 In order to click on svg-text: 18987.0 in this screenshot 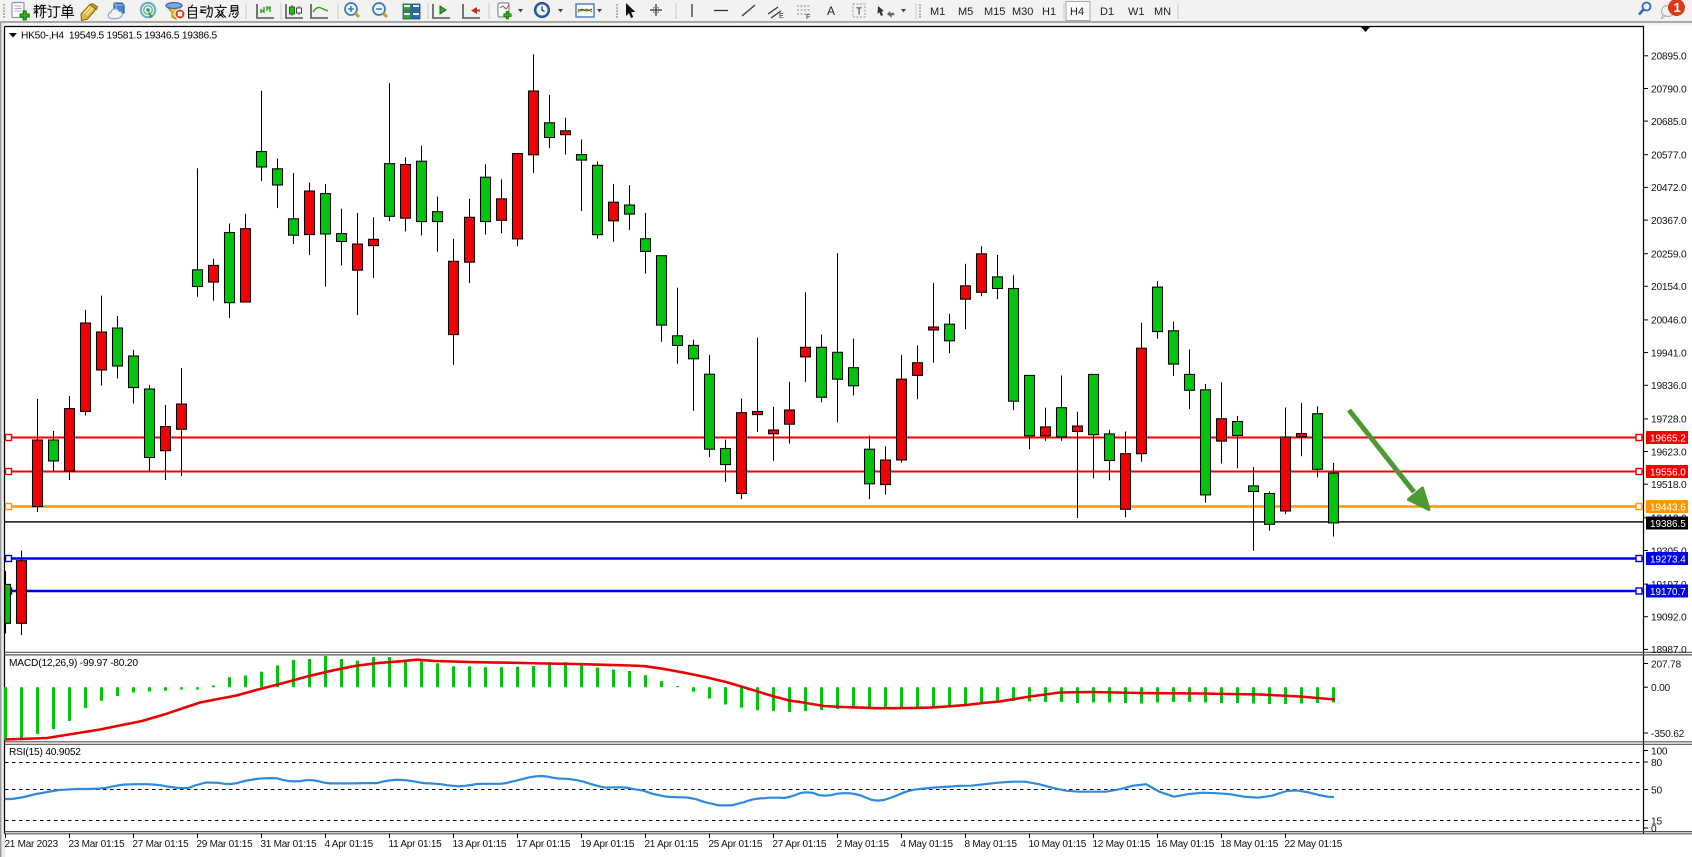, I will do `click(1669, 650)`.